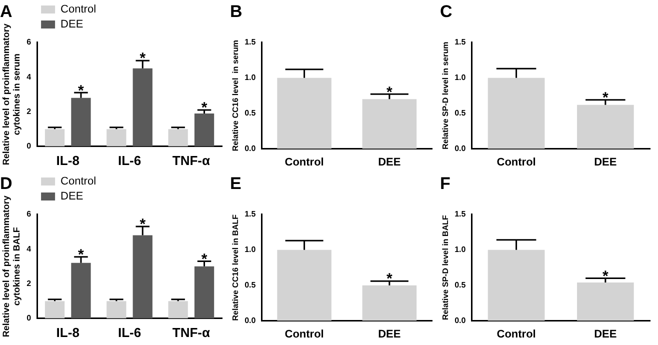  What do you see at coordinates (445, 267) in the screenshot?
I see `y-axis-title: Relative SP-D level in BALF` at bounding box center [445, 267].